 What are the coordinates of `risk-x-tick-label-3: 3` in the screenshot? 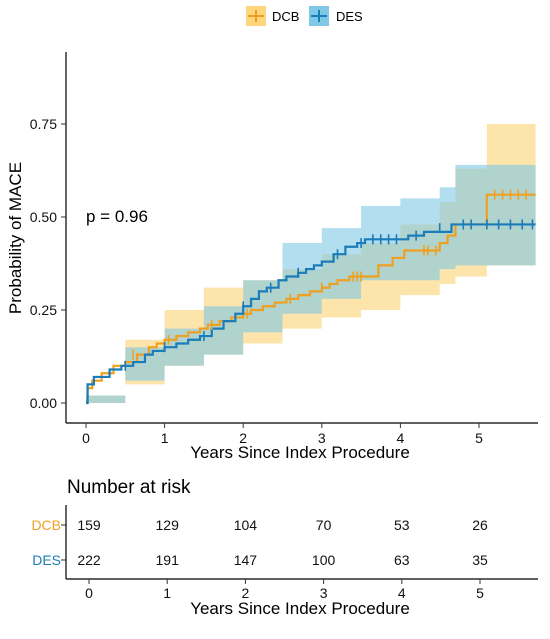 It's located at (324, 593).